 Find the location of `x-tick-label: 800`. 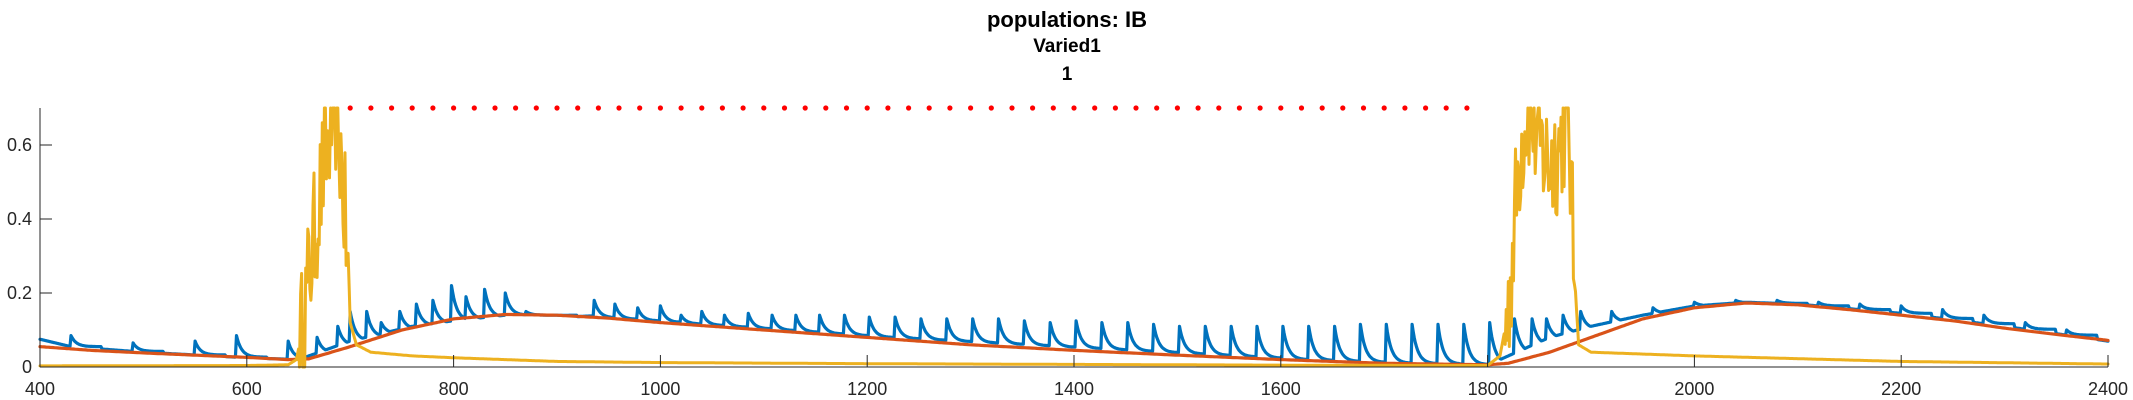

x-tick-label: 800 is located at coordinates (454, 389).